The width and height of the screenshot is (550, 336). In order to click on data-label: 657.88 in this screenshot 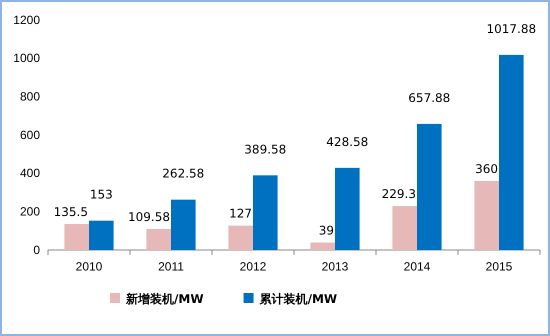, I will do `click(429, 97)`.